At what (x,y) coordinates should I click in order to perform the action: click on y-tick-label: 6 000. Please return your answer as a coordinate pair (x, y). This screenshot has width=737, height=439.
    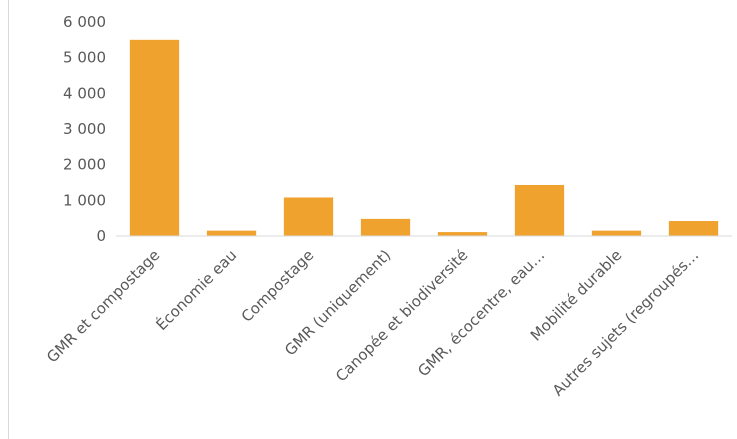
    Looking at the image, I should click on (84, 22).